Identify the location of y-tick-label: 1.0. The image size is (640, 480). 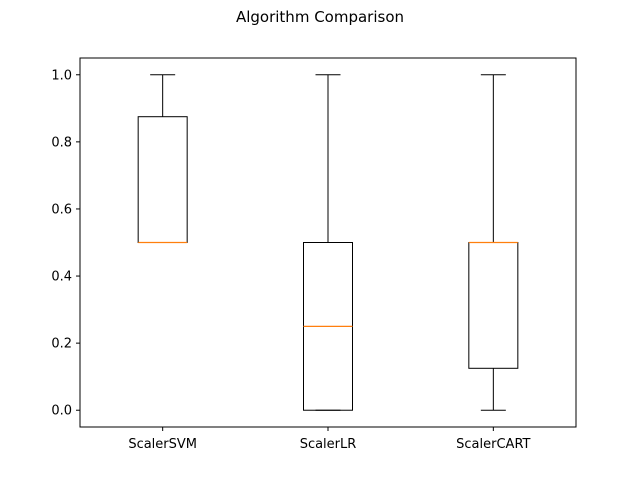
(61, 75).